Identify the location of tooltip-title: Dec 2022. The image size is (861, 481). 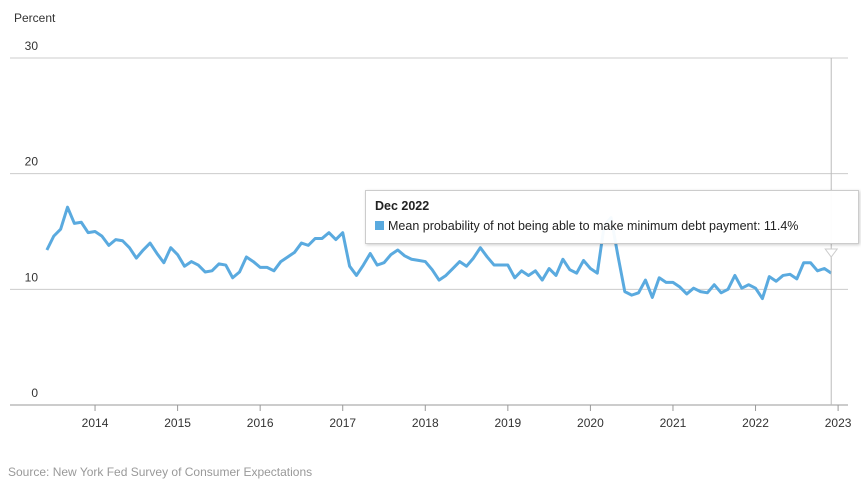
(402, 206).